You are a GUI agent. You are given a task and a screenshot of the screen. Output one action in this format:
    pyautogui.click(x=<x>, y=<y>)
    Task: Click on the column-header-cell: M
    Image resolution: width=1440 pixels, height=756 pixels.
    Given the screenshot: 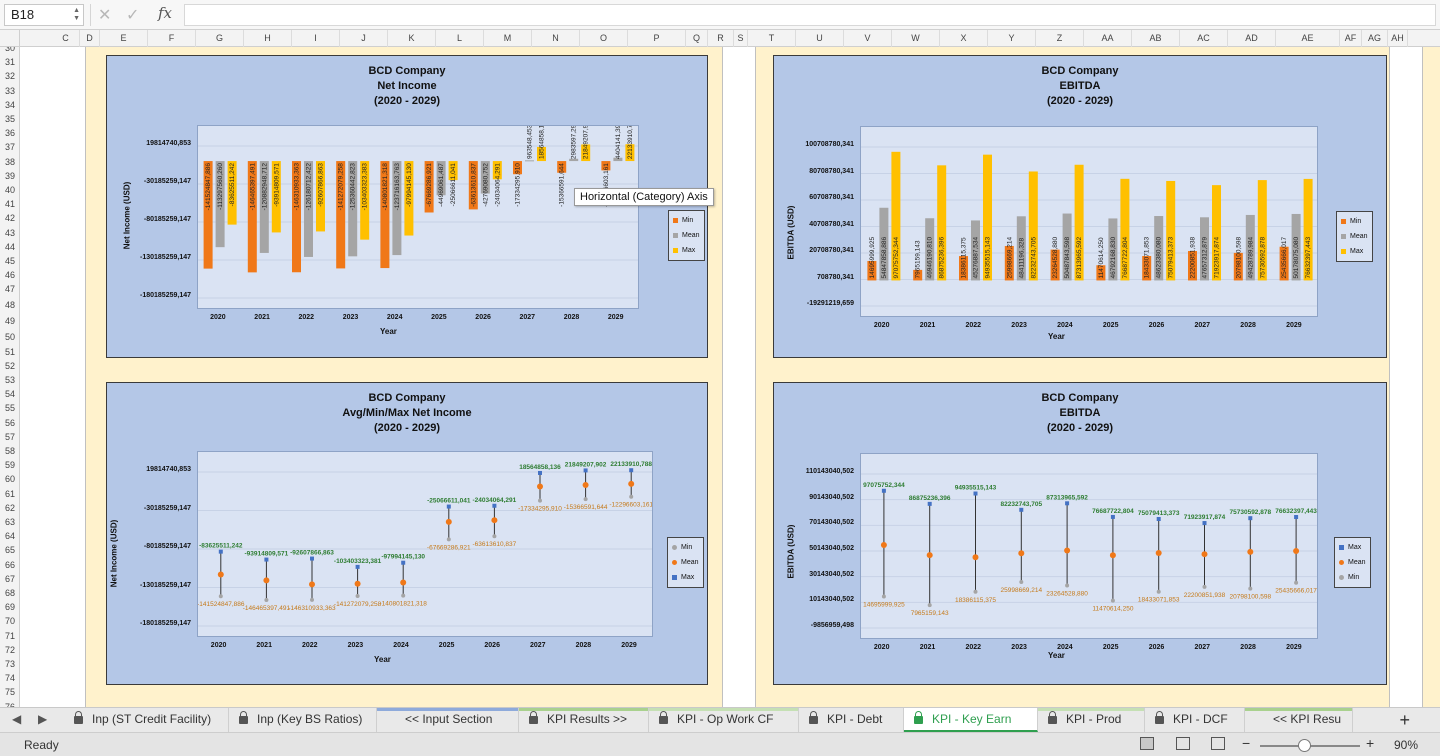 What is the action you would take?
    pyautogui.click(x=508, y=38)
    